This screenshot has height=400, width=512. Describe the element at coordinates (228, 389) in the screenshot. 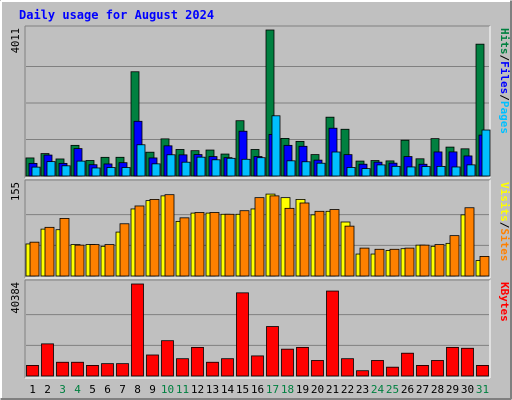

I see `day-label-14: 14` at that location.